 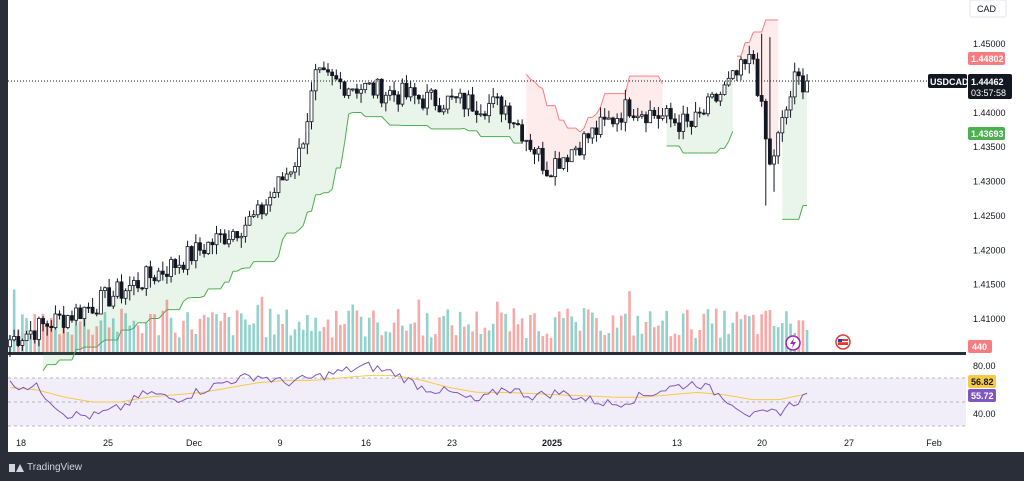 I want to click on us-flag-icon, so click(x=843, y=342).